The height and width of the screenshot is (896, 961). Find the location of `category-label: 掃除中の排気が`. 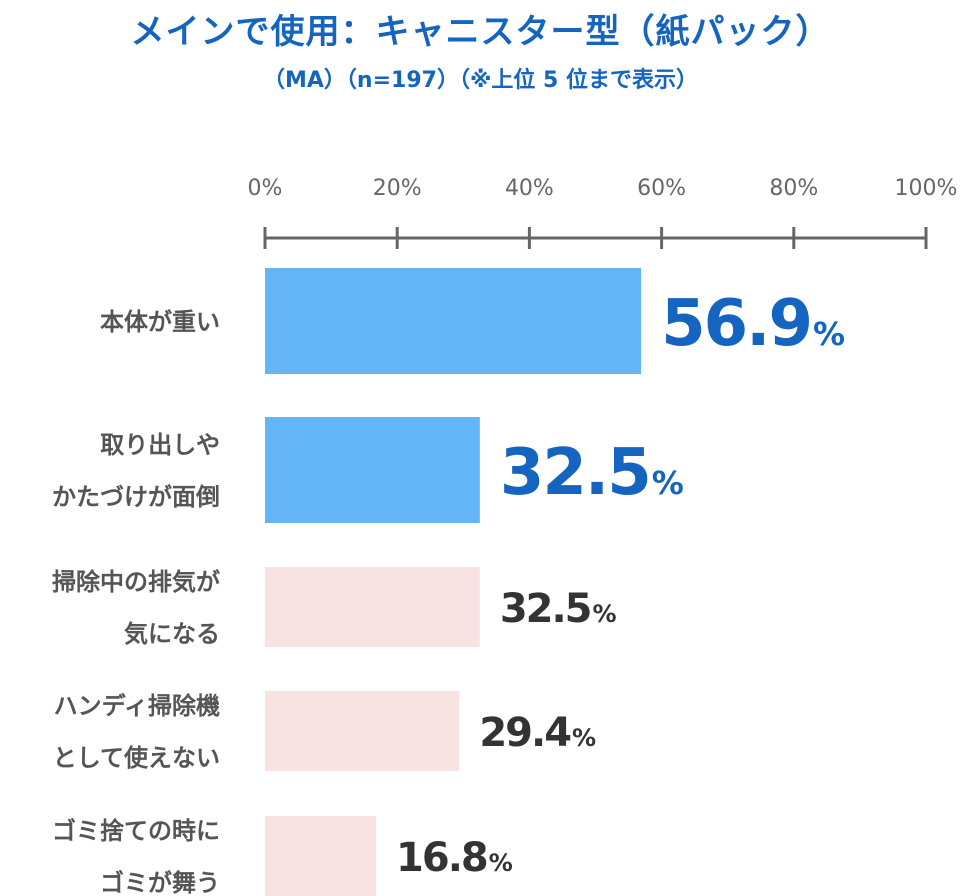

category-label: 掃除中の排気が is located at coordinates (136, 582).